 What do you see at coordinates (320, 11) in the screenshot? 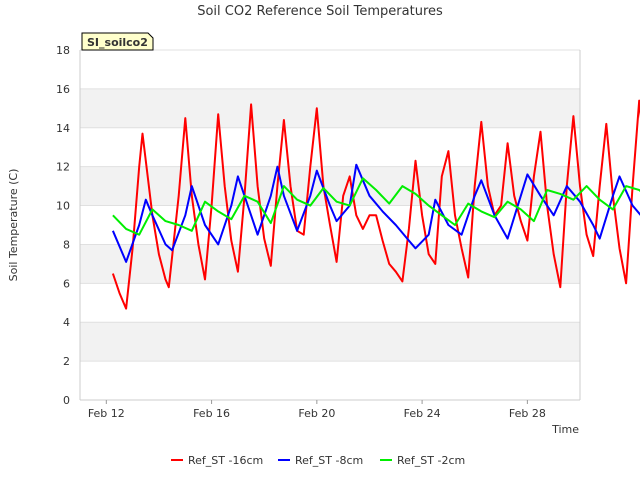
I see `chart-title: Soil CO2 Reference Soil Temperatures` at bounding box center [320, 11].